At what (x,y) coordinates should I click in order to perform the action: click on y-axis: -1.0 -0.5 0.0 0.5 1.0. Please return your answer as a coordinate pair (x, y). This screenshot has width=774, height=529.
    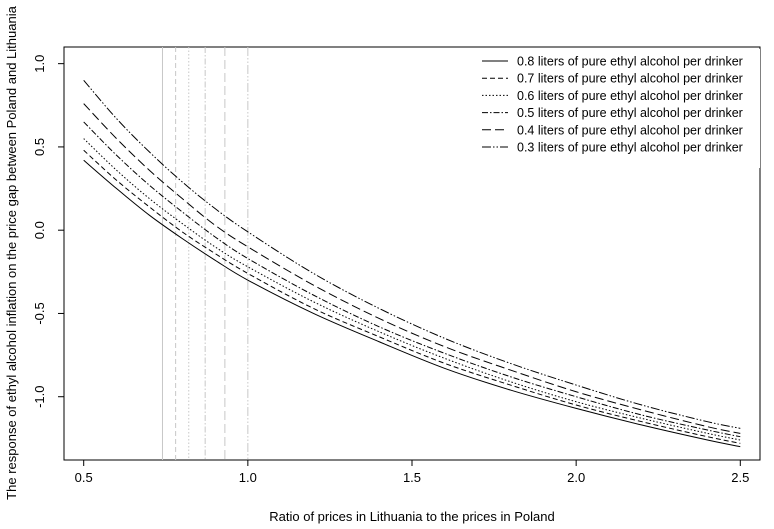
    Looking at the image, I should click on (48, 231).